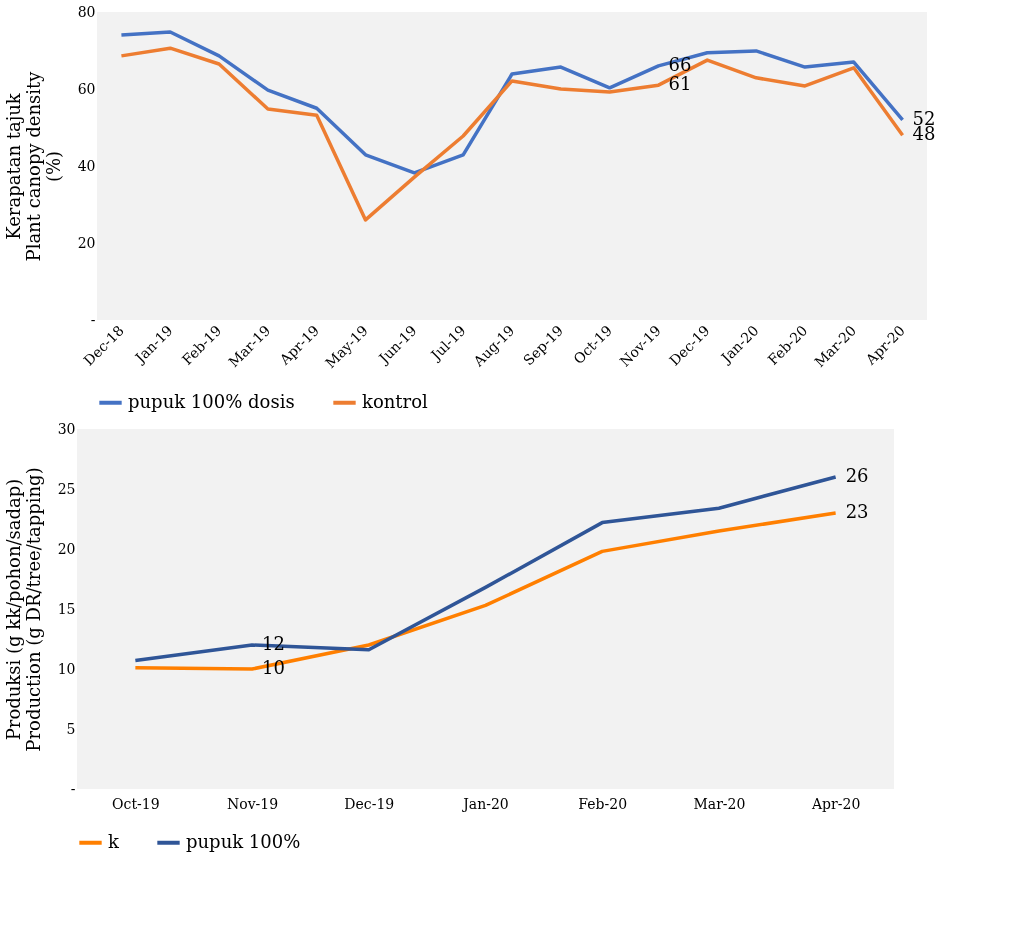 Image resolution: width=1035 pixels, height=936 pixels. What do you see at coordinates (71, 728) in the screenshot?
I see `y-tick-label: 5` at bounding box center [71, 728].